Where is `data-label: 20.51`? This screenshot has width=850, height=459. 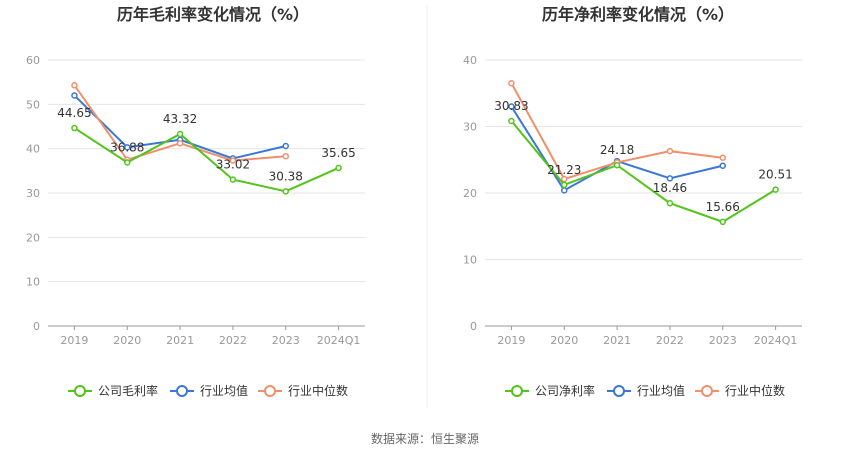
data-label: 20.51 is located at coordinates (775, 175).